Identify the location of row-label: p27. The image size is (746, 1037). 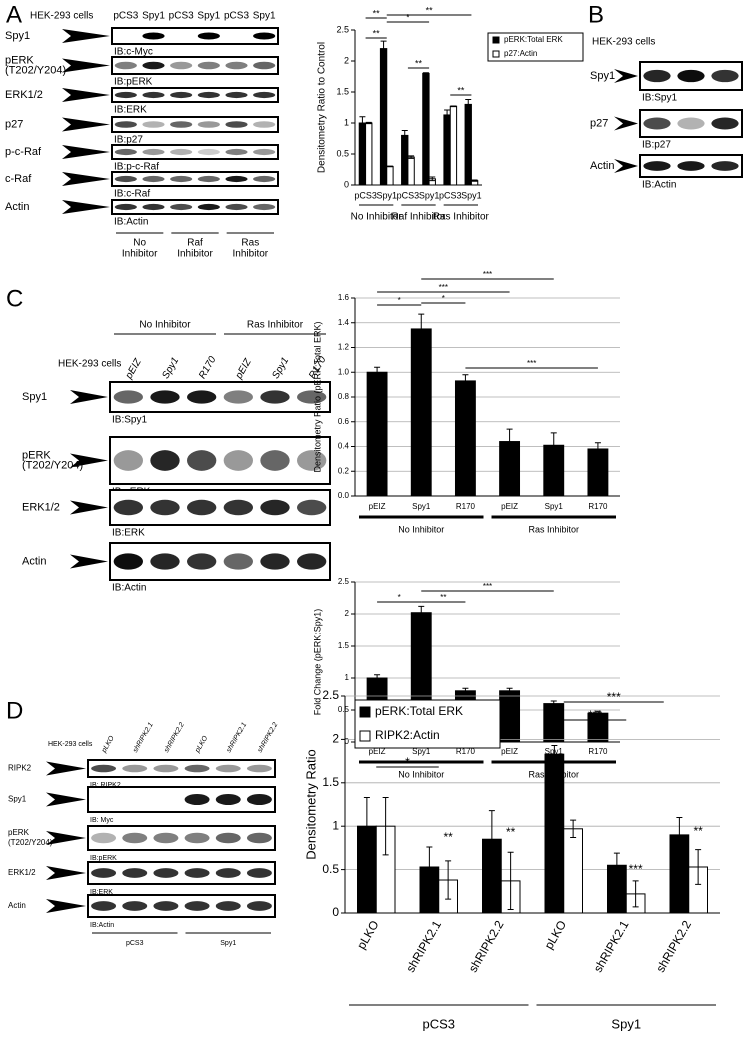
(14, 124).